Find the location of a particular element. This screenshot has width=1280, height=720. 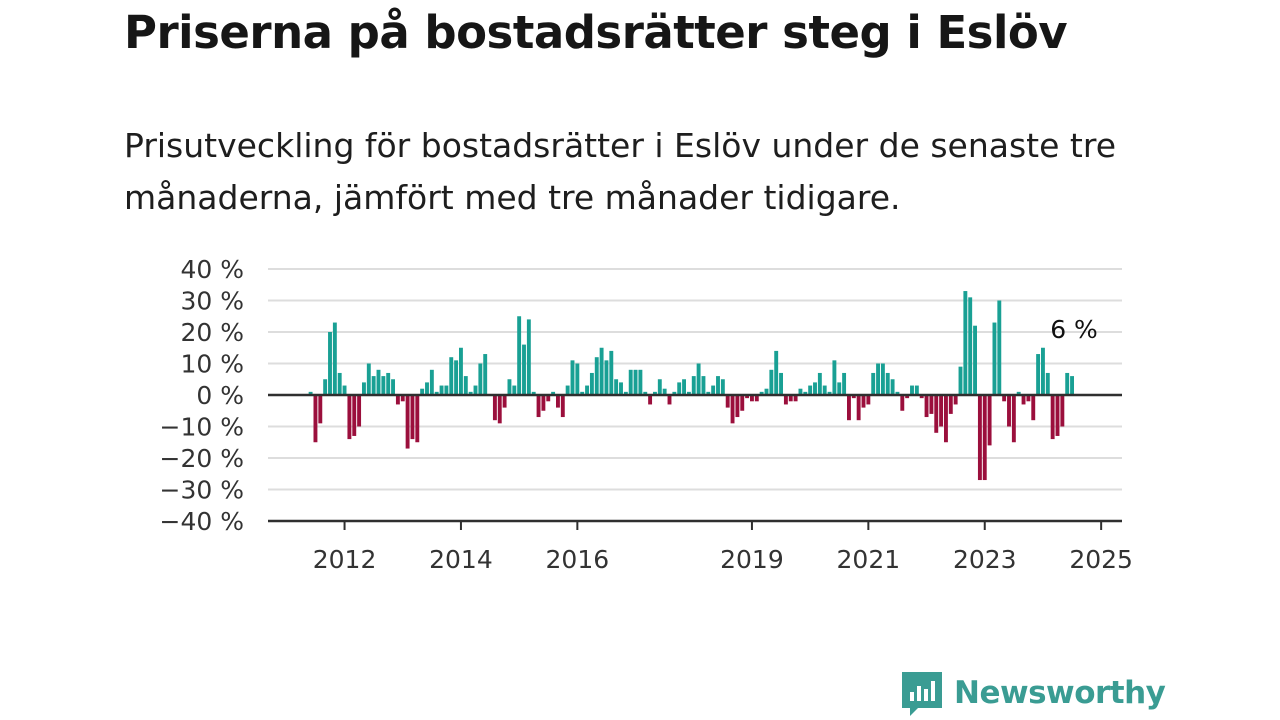

x-tick-label: 2016 is located at coordinates (578, 559).